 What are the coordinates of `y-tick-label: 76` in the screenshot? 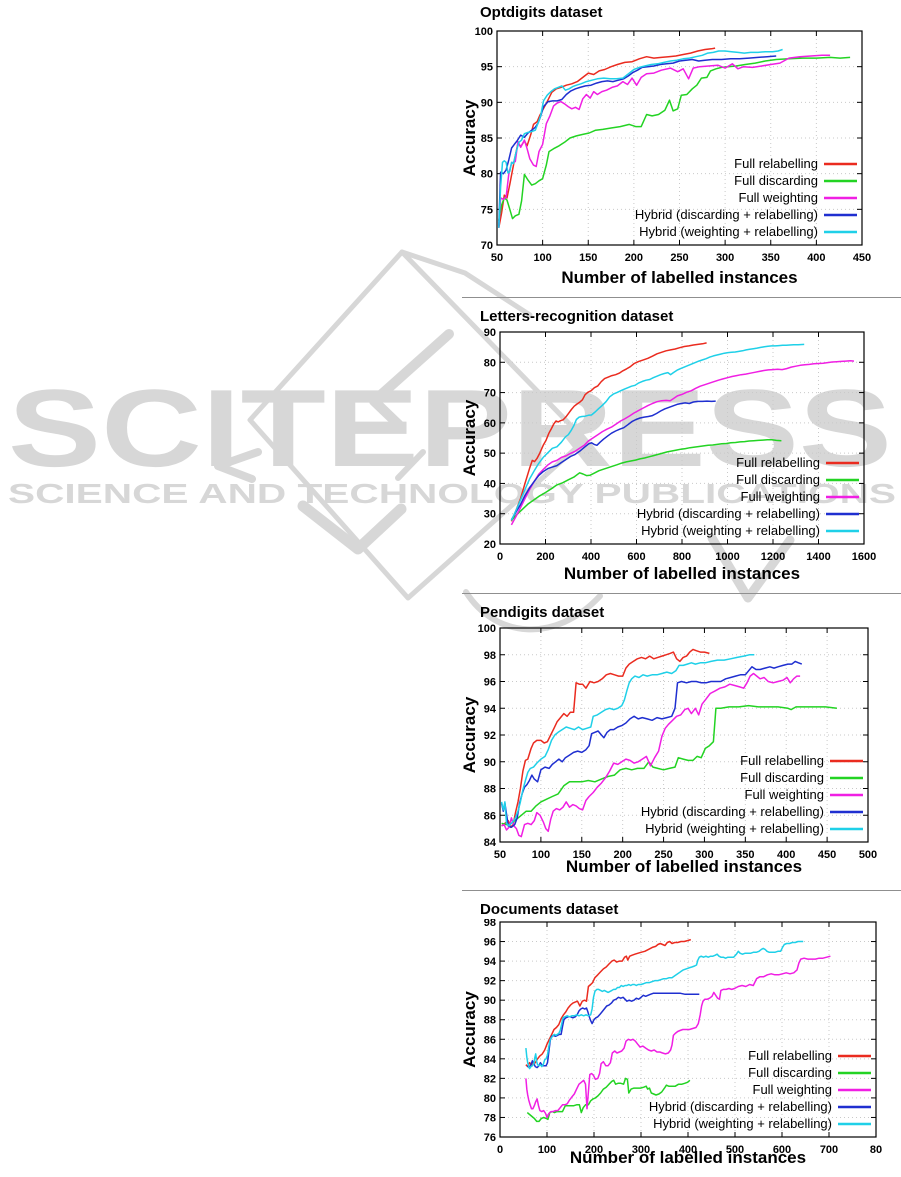 It's located at (490, 1138).